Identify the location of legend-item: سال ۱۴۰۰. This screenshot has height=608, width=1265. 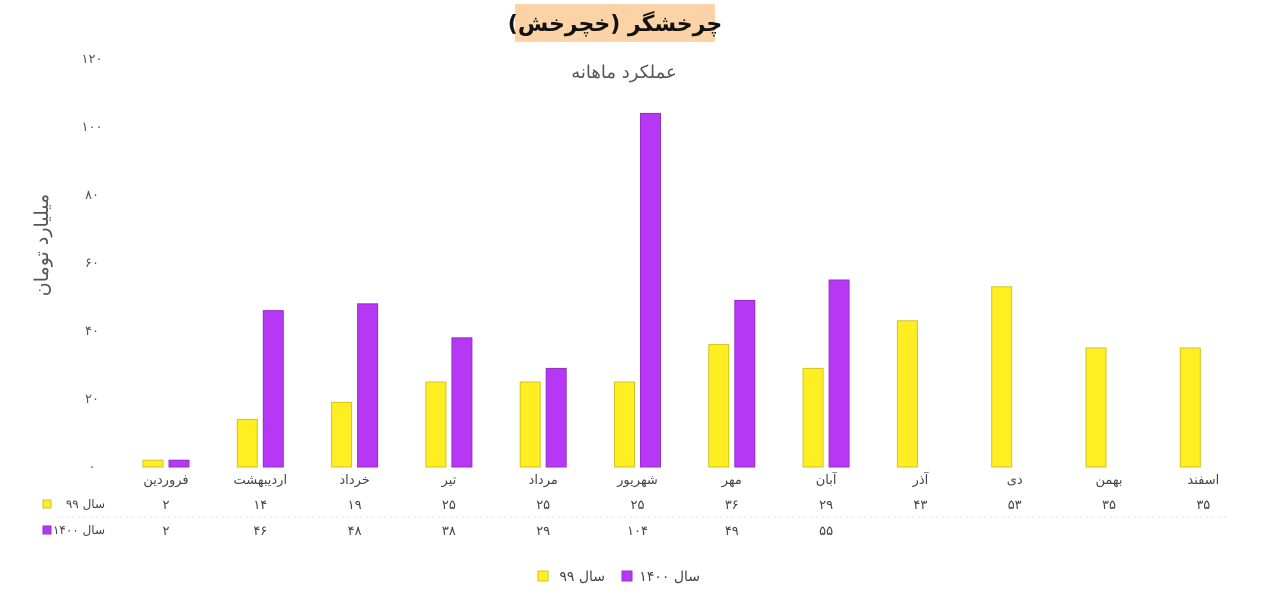
(660, 577).